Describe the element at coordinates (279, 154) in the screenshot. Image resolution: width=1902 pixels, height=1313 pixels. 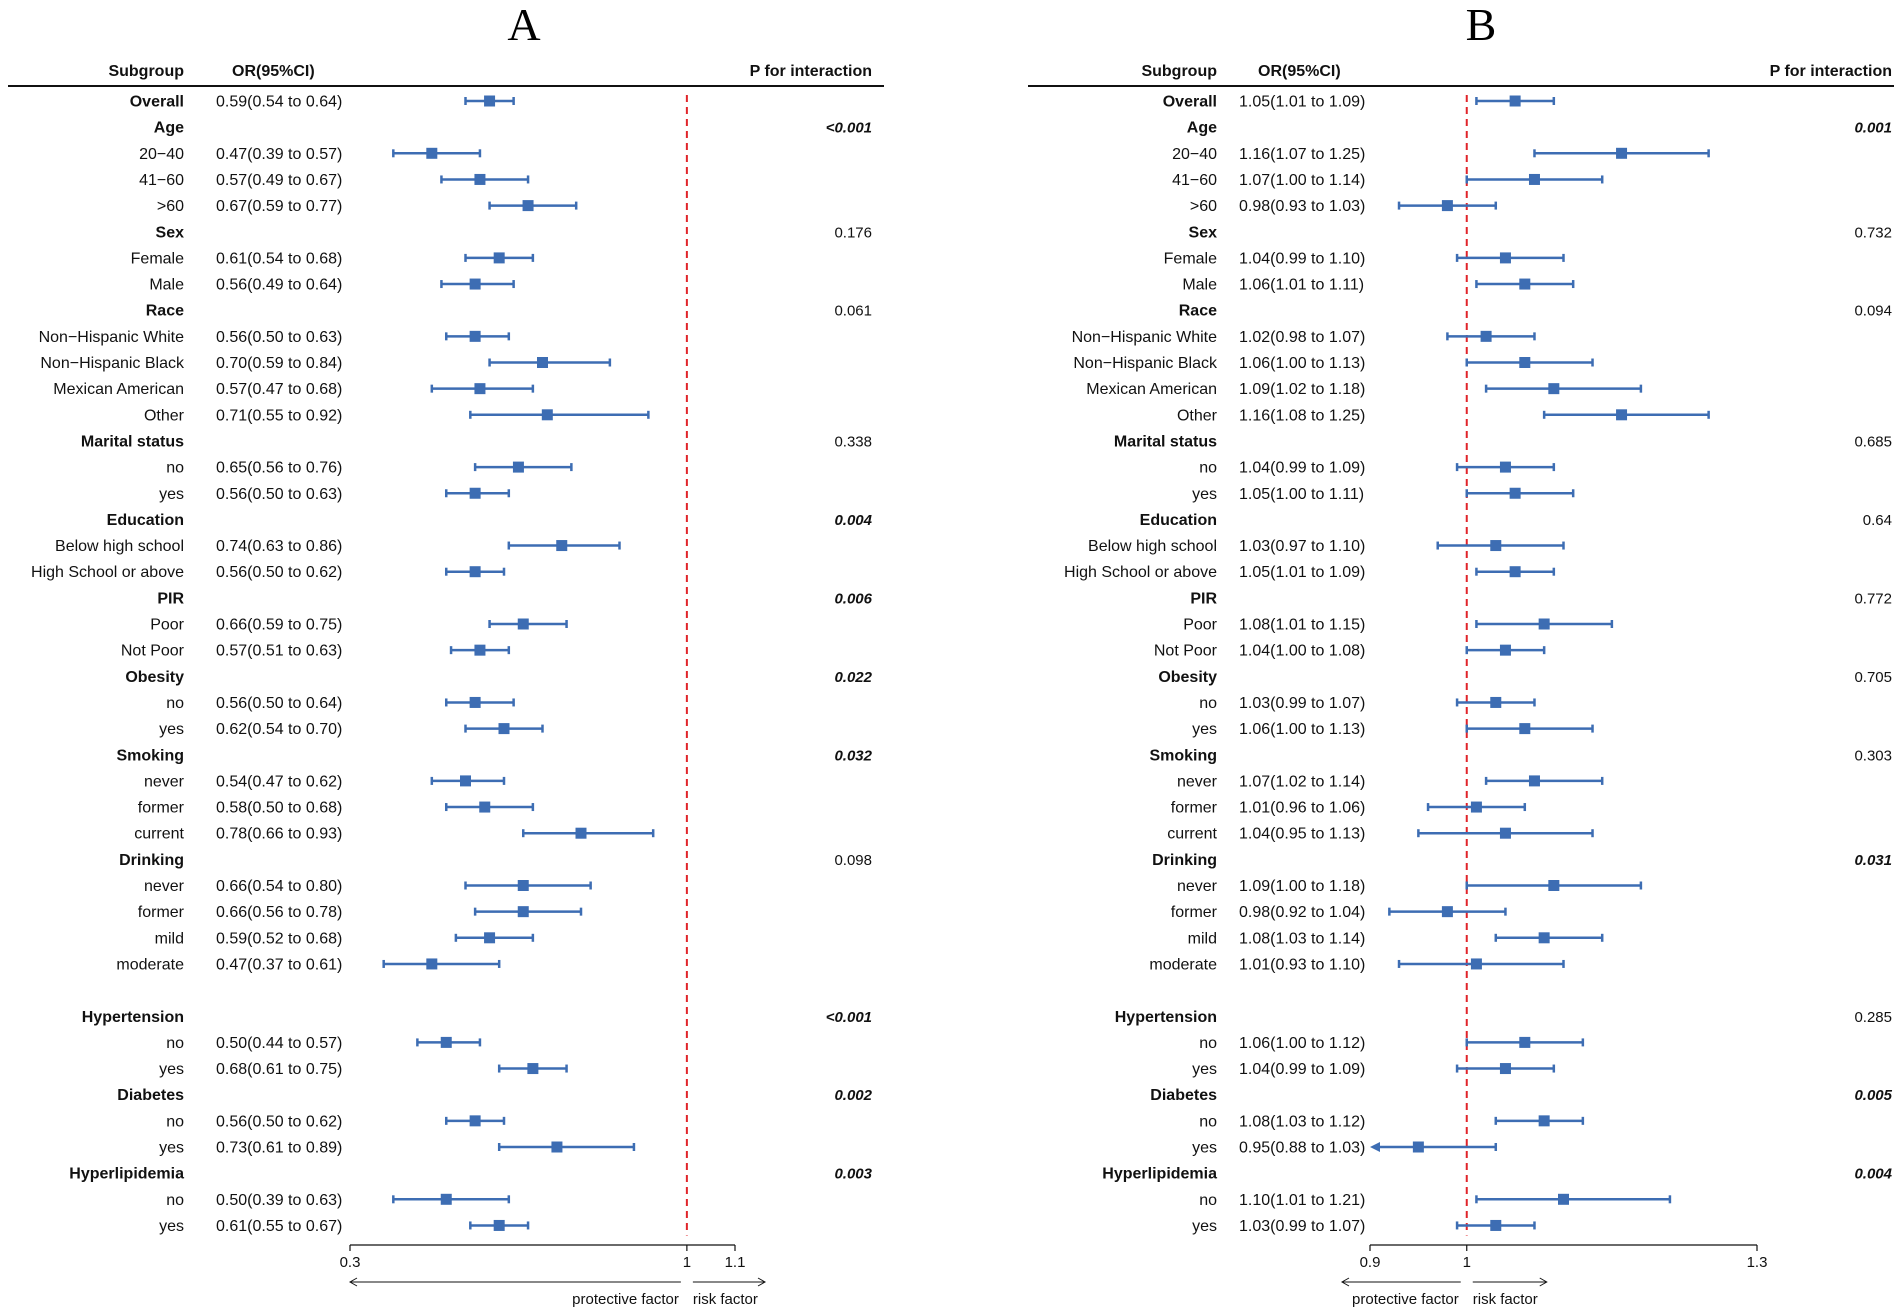
I see `or-ci-text: 0.47(0.39 to 0.57)` at that location.